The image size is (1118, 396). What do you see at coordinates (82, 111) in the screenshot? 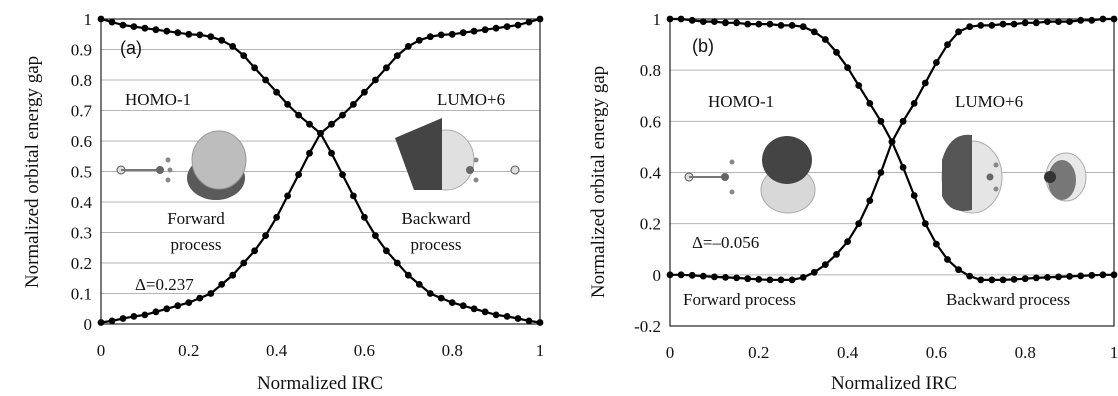
I see `panel-a-ytick-label: 0.7` at bounding box center [82, 111].